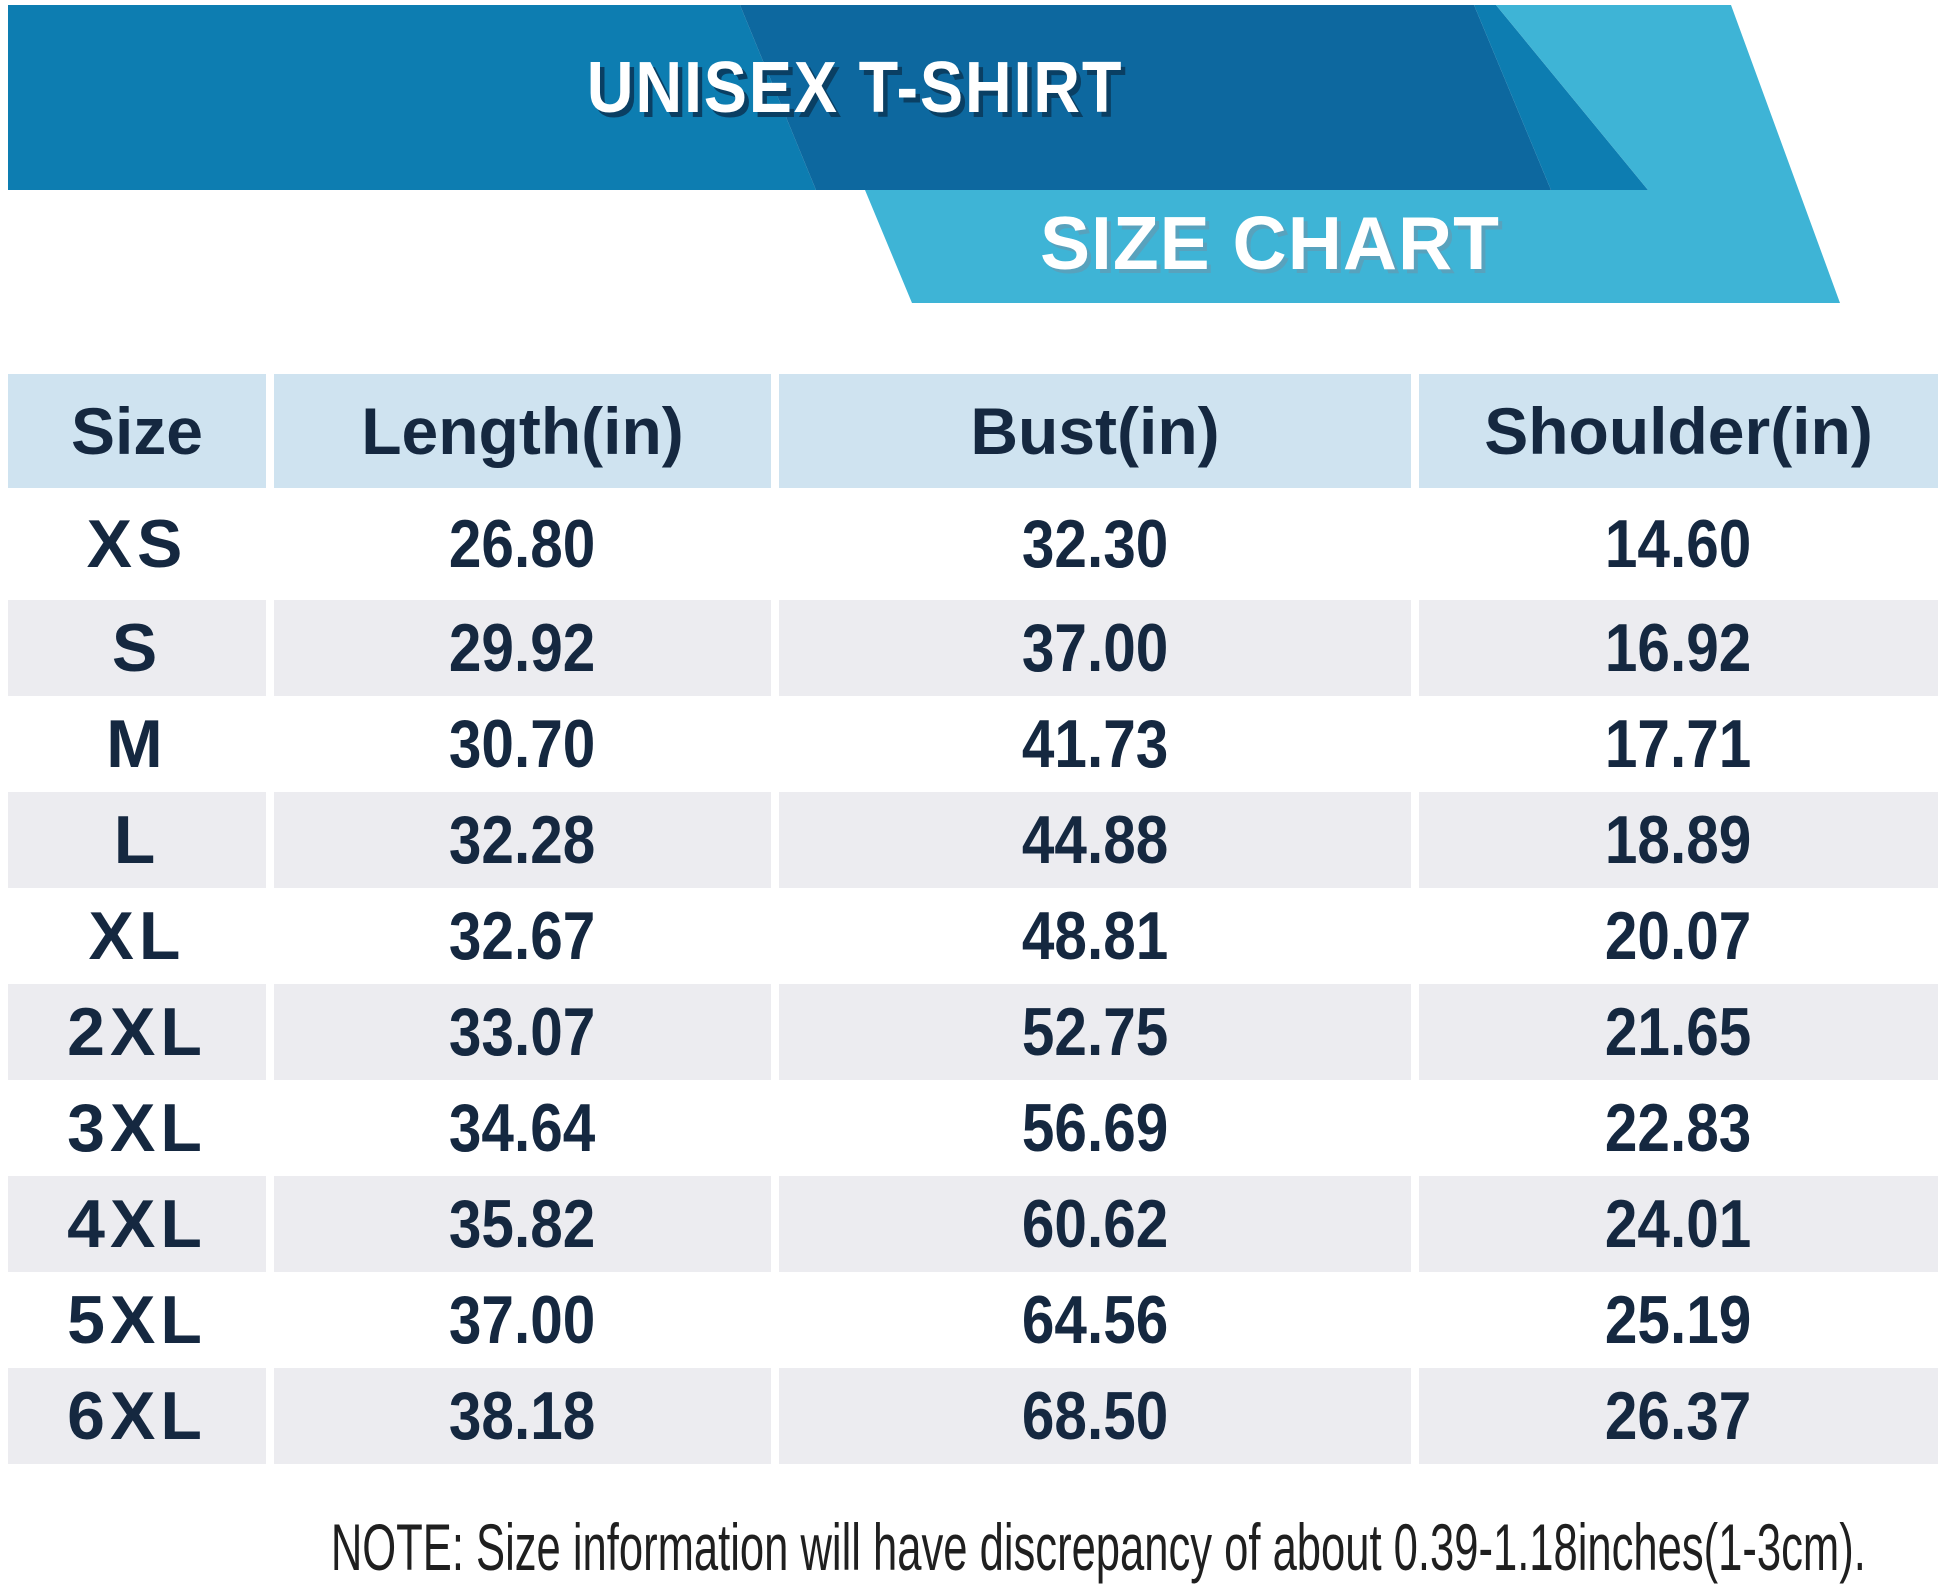  I want to click on row-bust-value: 64.56, so click(1095, 1320).